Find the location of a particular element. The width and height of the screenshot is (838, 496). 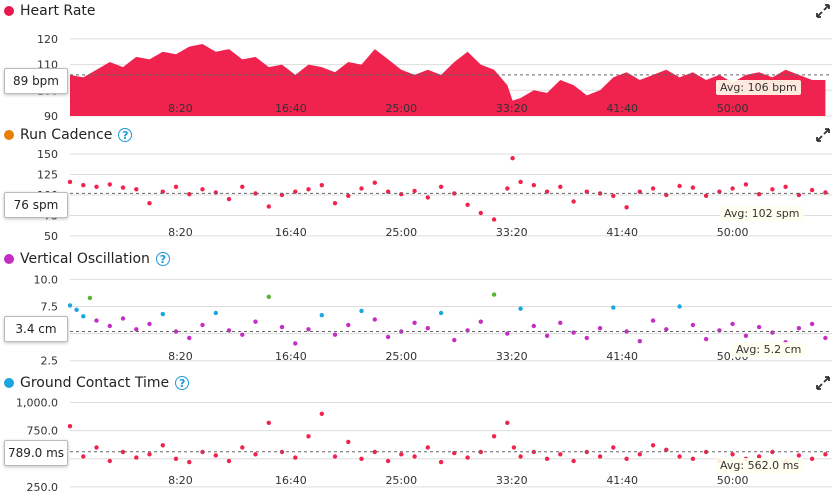

heart-rate-current-value: 89 bpm is located at coordinates (36, 81).